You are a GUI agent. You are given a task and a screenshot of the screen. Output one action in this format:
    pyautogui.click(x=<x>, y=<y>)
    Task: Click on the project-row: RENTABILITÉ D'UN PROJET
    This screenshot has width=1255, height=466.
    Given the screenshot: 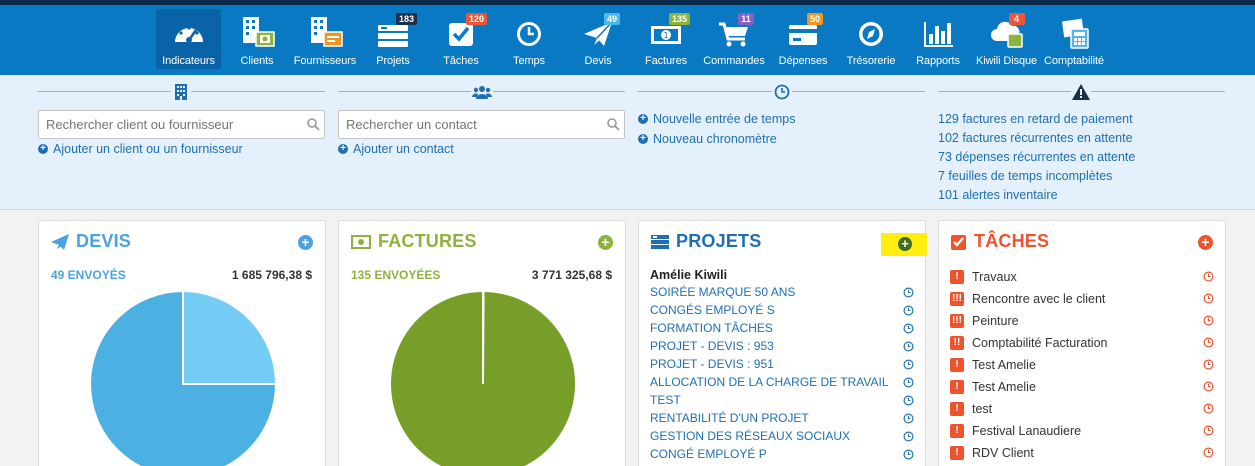 What is the action you would take?
    pyautogui.click(x=782, y=420)
    